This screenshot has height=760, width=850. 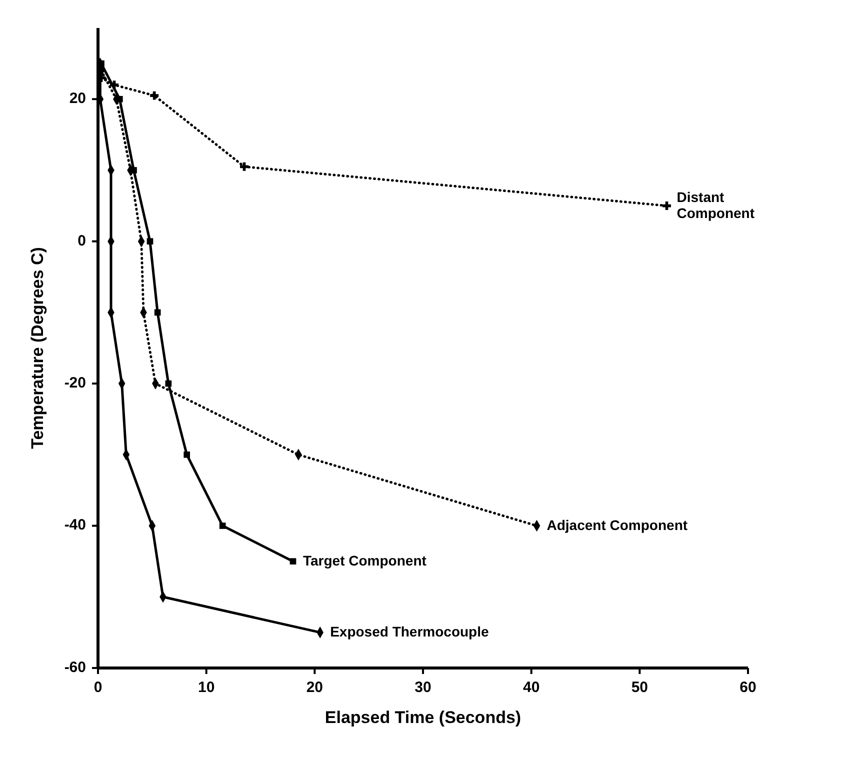 I want to click on y-tick-label: 0, so click(x=82, y=241).